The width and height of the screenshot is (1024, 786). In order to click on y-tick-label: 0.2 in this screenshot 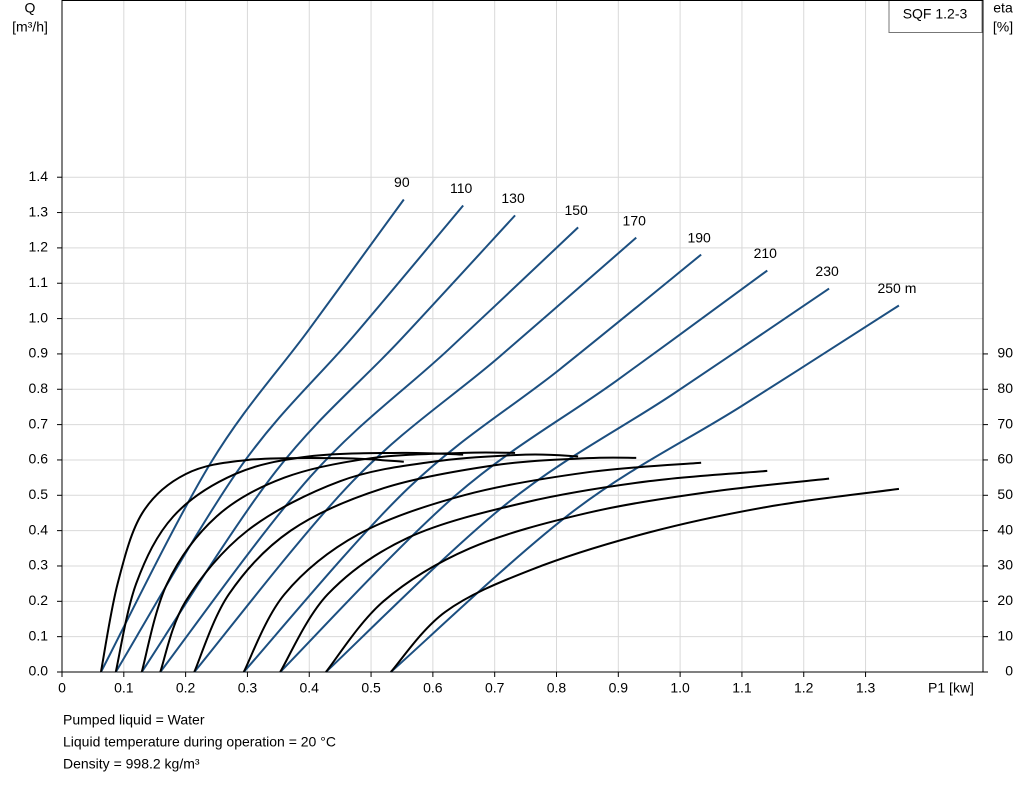, I will do `click(39, 600)`.